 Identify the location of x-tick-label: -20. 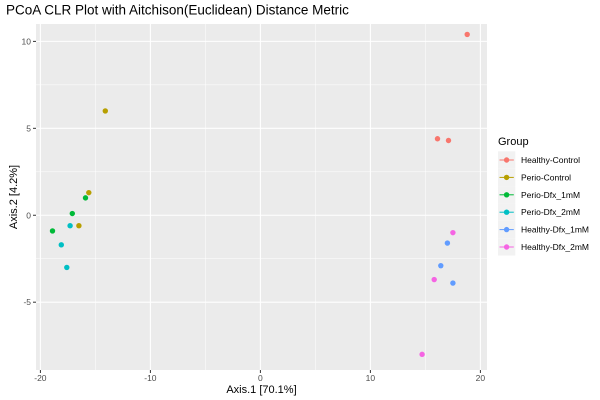
(40, 378).